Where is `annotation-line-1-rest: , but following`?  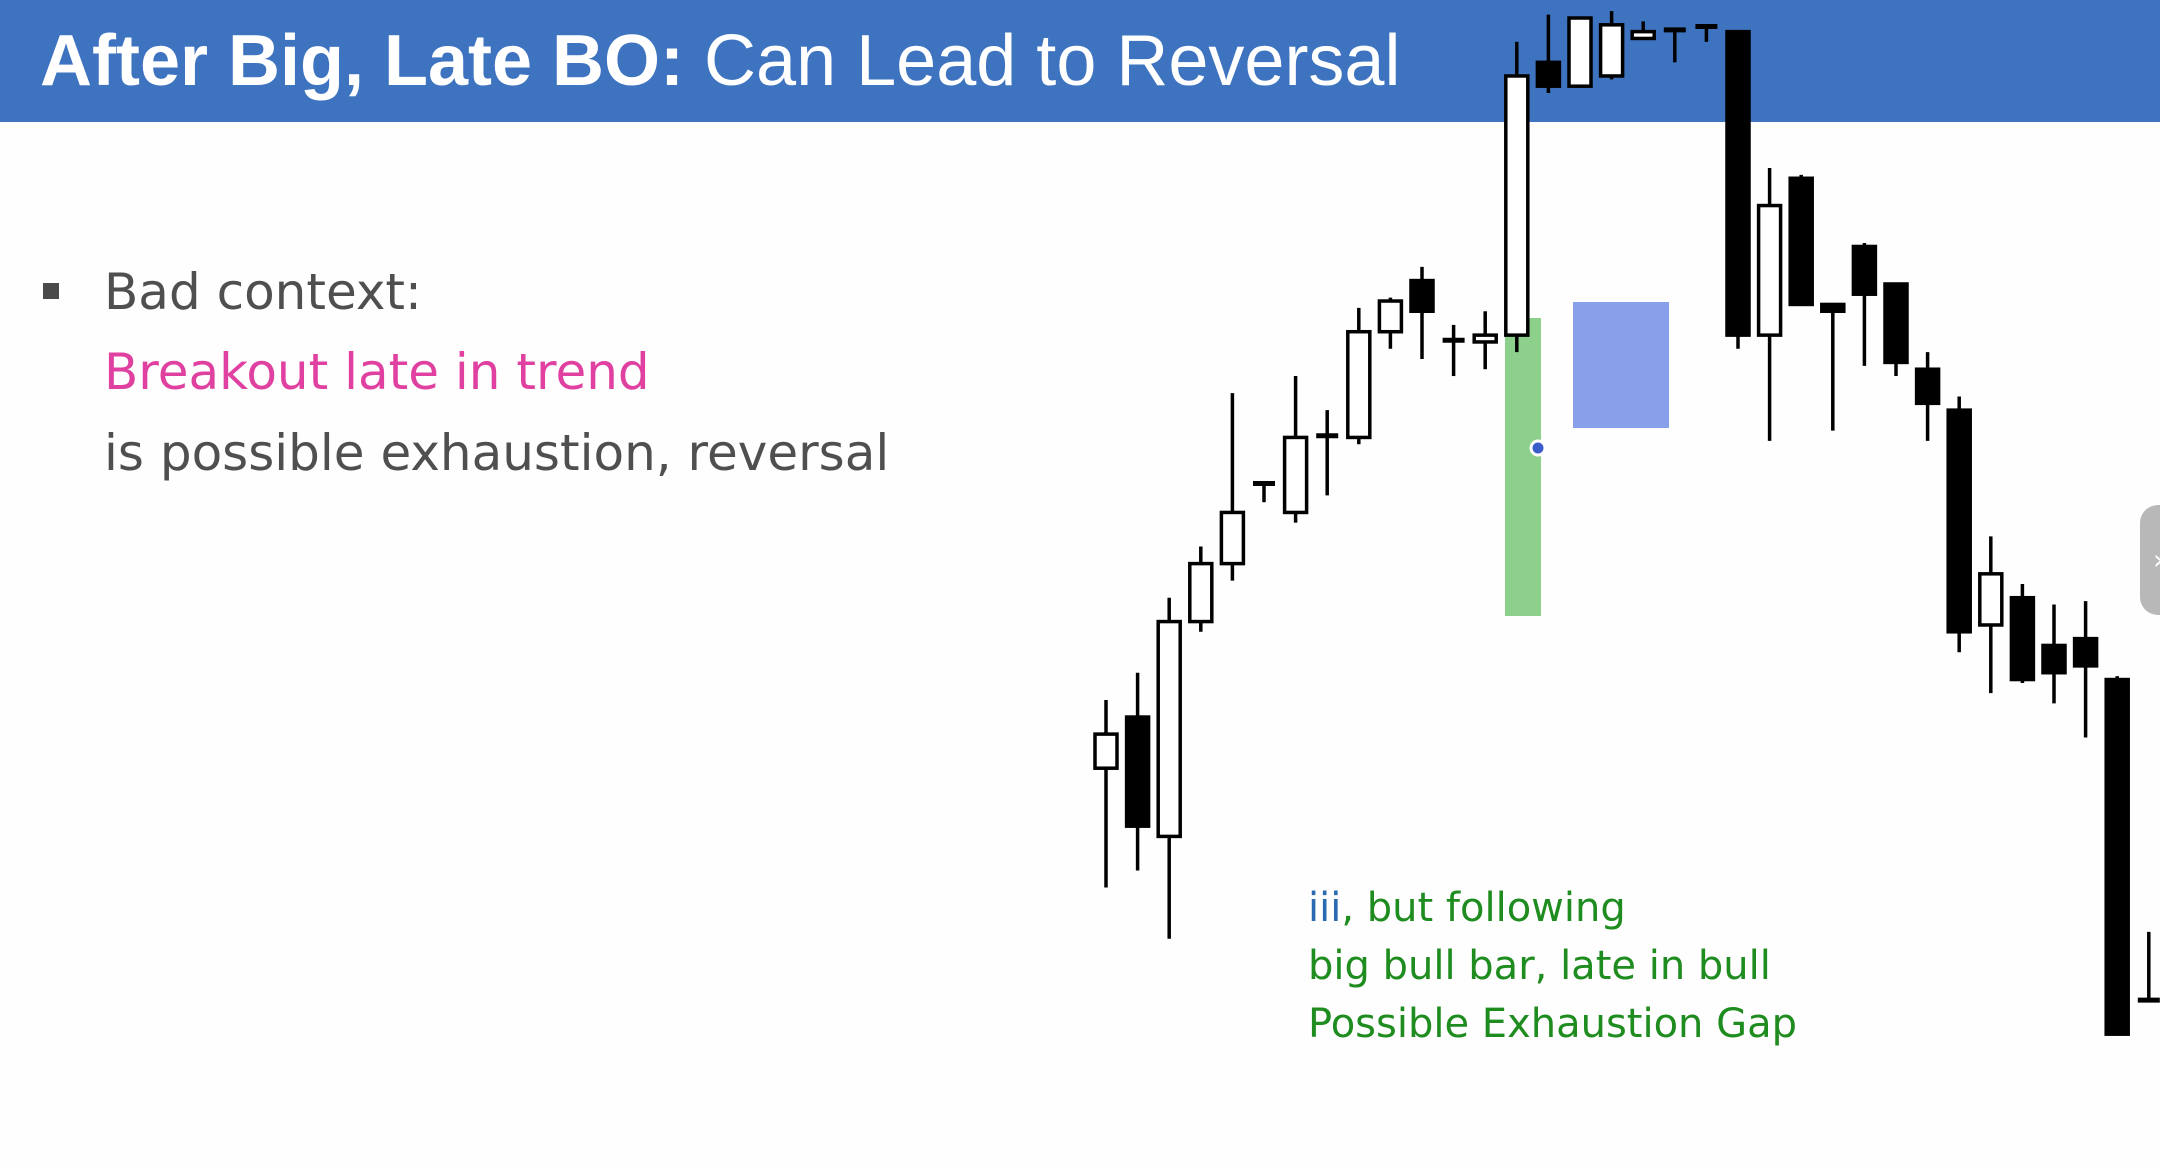 annotation-line-1-rest: , but following is located at coordinates (1483, 908).